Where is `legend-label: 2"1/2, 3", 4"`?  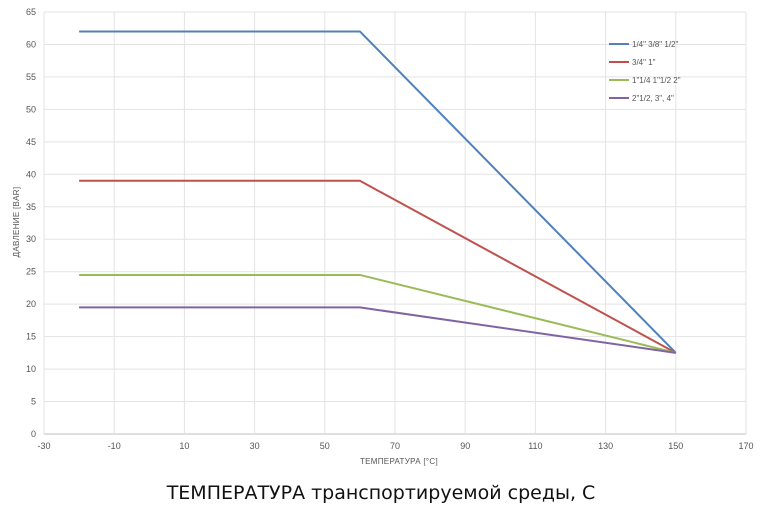 legend-label: 2"1/2, 3", 4" is located at coordinates (653, 98).